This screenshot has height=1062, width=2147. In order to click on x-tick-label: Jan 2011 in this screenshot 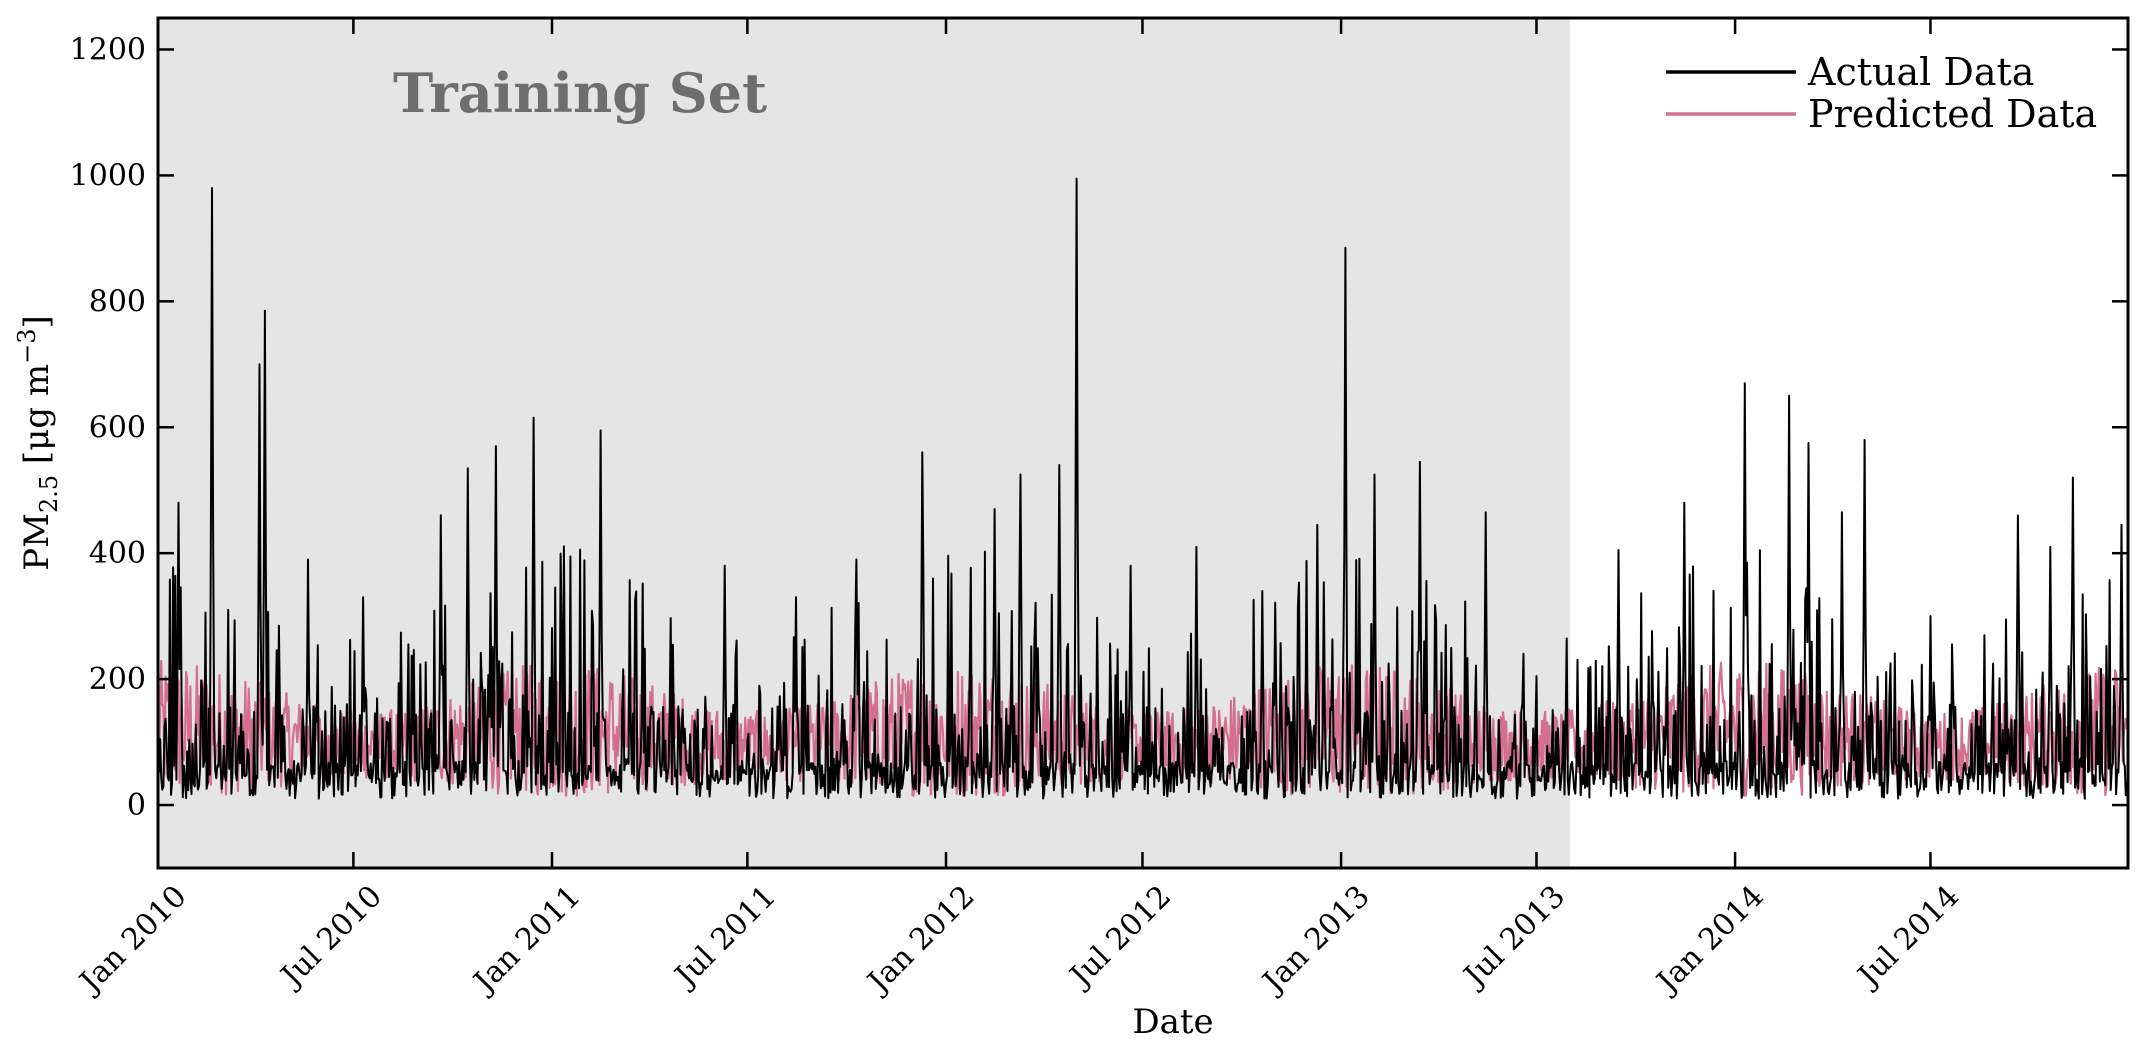, I will do `click(526, 940)`.